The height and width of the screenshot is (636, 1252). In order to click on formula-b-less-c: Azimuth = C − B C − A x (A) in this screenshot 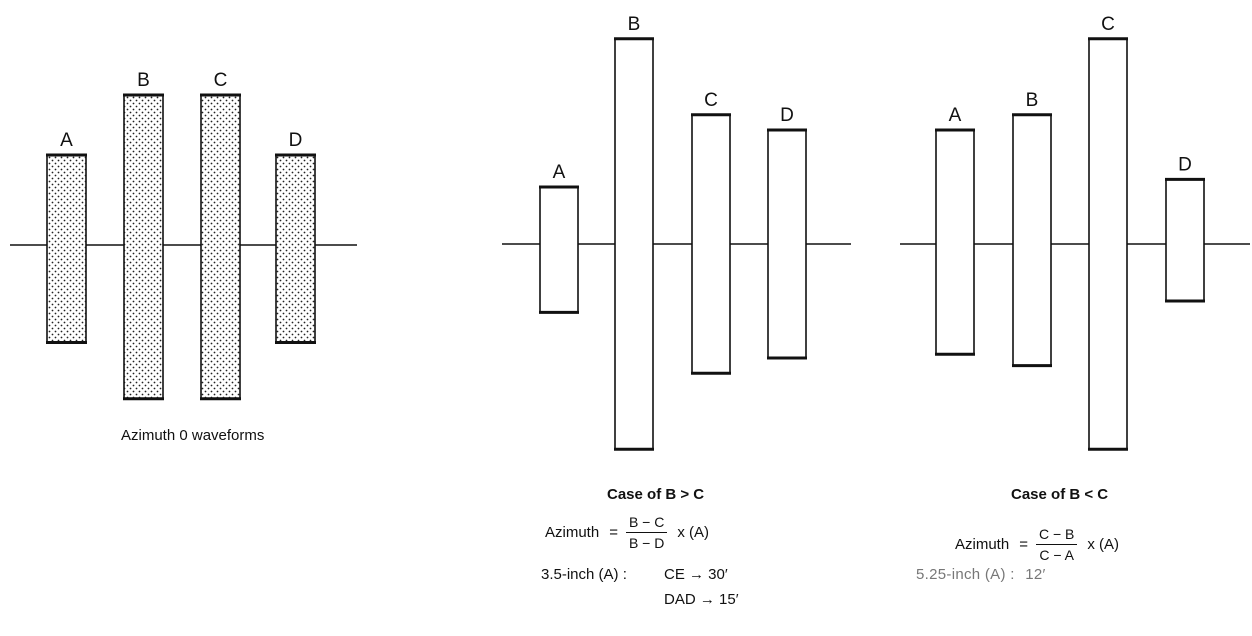, I will do `click(1037, 544)`.